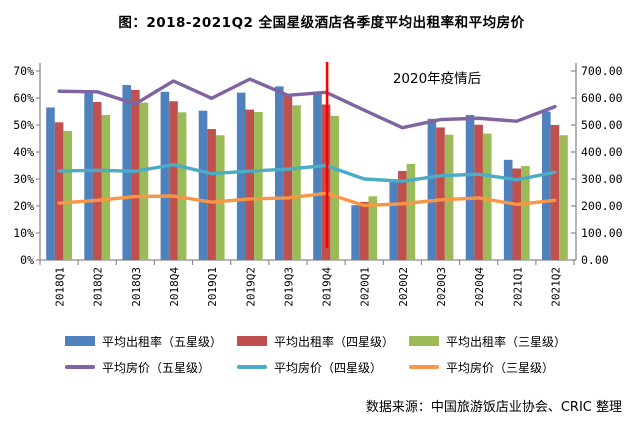 The width and height of the screenshot is (643, 431). I want to click on legend-row-1: 平均出租率（五星级） 平均出租率（四星级） 平均出租率（三星级）, so click(335, 341).